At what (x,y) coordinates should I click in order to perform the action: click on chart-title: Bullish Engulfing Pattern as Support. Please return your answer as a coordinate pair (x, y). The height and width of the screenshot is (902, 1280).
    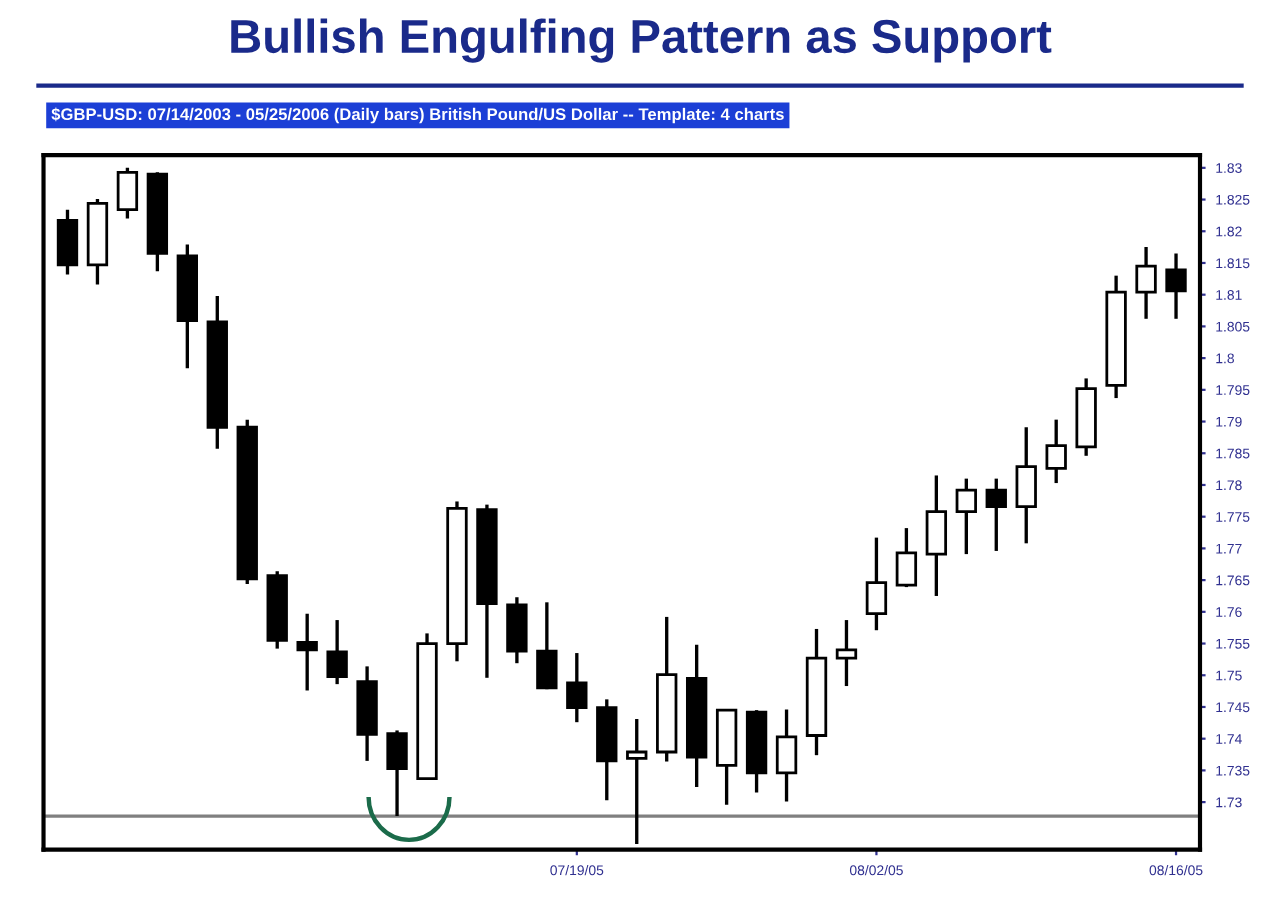
    Looking at the image, I should click on (641, 40).